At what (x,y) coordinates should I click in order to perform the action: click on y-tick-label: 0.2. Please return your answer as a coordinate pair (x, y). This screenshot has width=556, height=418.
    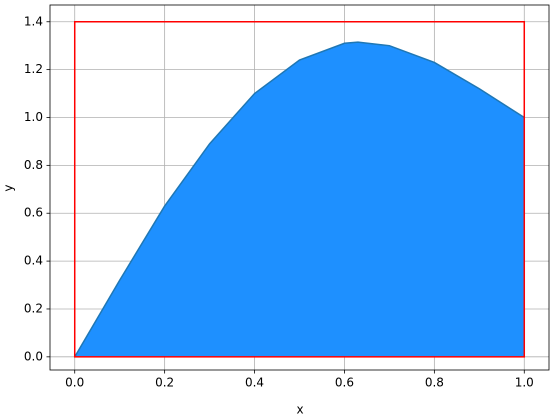
    Looking at the image, I should click on (33, 308).